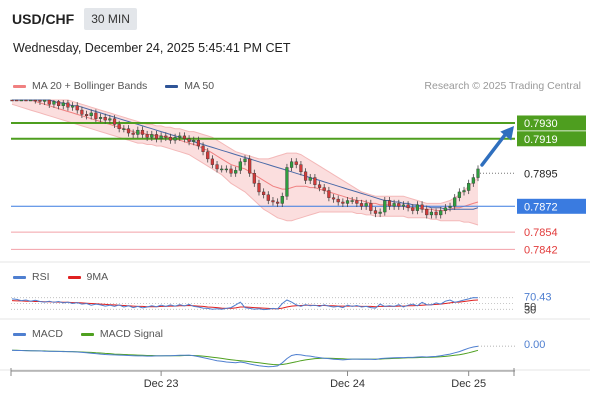 The height and width of the screenshot is (400, 590). Describe the element at coordinates (347, 384) in the screenshot. I see `x-axis-label-1: Dec 24` at that location.